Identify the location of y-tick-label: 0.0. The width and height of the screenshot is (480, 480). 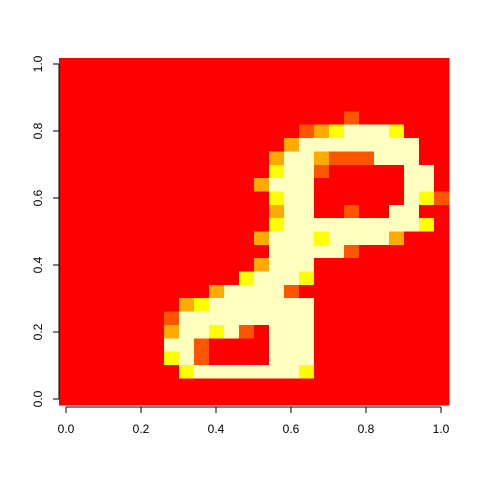
(38, 398).